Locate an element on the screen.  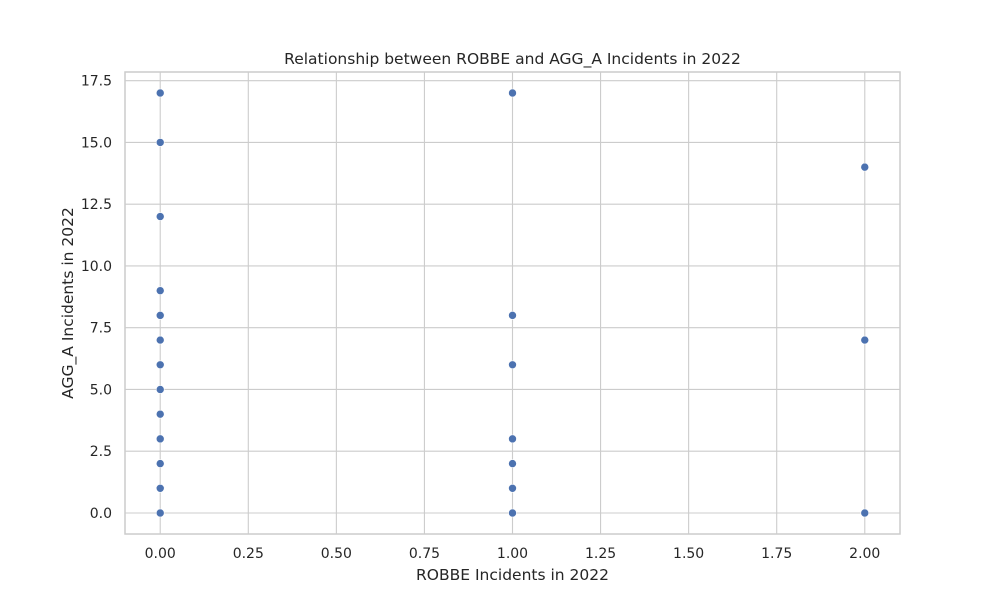
y-tick-label: 12.5 is located at coordinates (96, 205).